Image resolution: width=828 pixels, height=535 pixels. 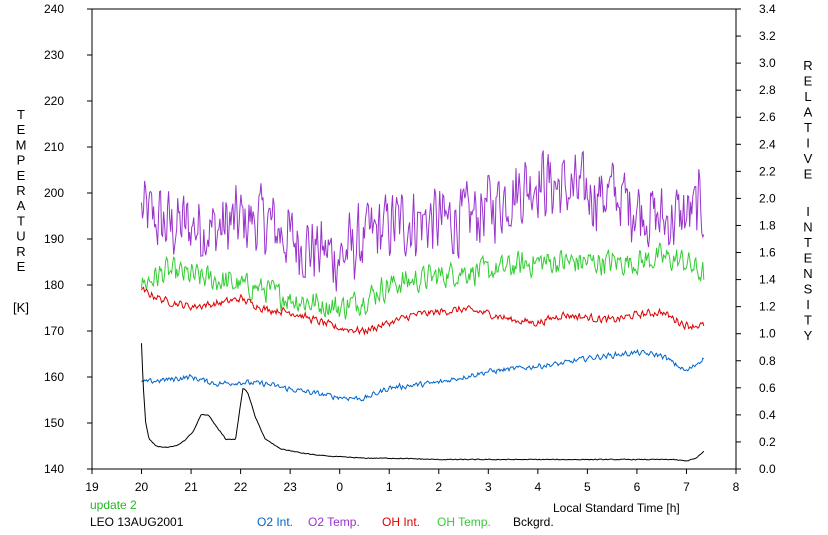 I want to click on series-oh-int, so click(x=423, y=311).